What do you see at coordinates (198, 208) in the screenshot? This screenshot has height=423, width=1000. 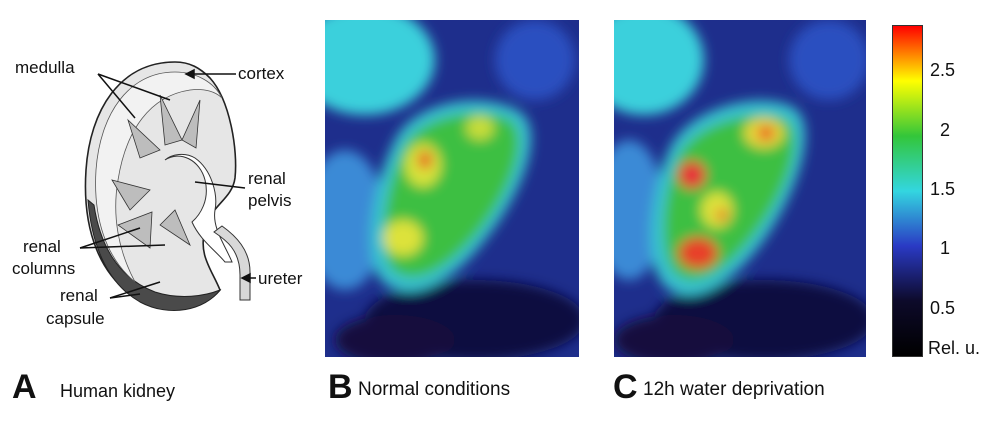 I see `renal-pelvis-shape` at bounding box center [198, 208].